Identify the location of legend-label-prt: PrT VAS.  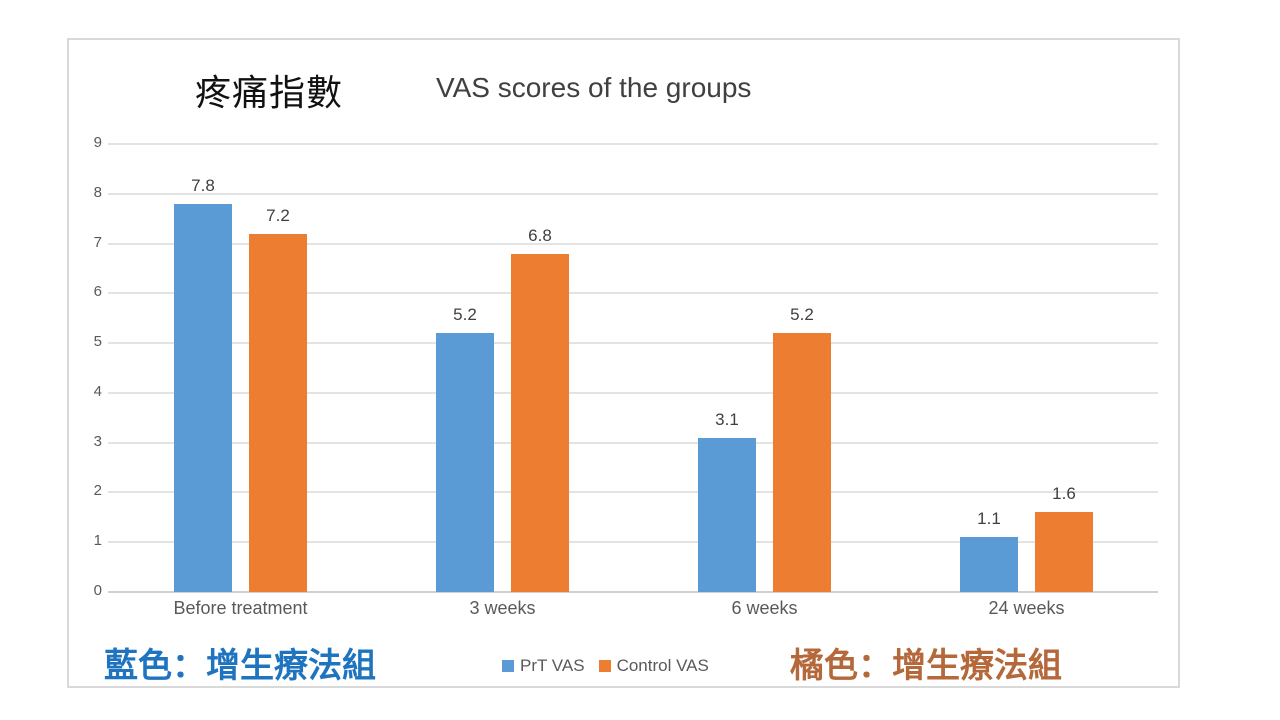
(552, 665).